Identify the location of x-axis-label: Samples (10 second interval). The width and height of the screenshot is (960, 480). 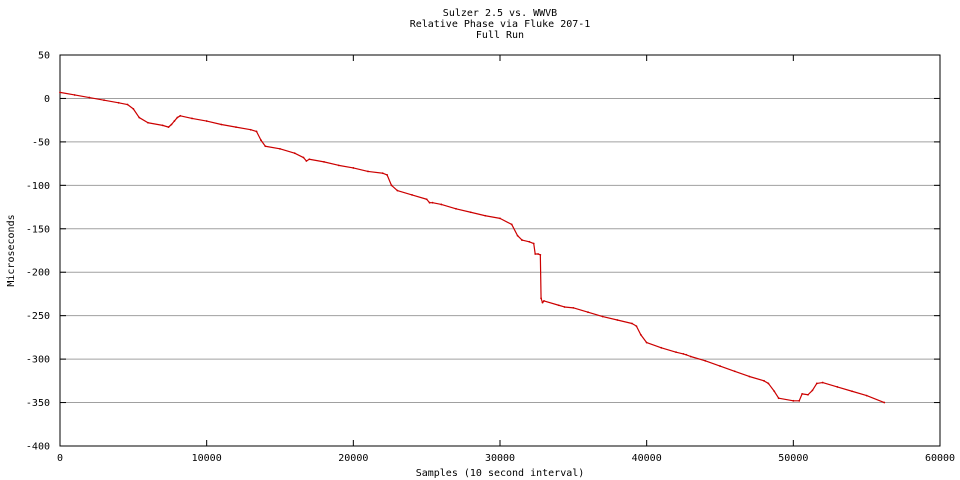
(500, 473).